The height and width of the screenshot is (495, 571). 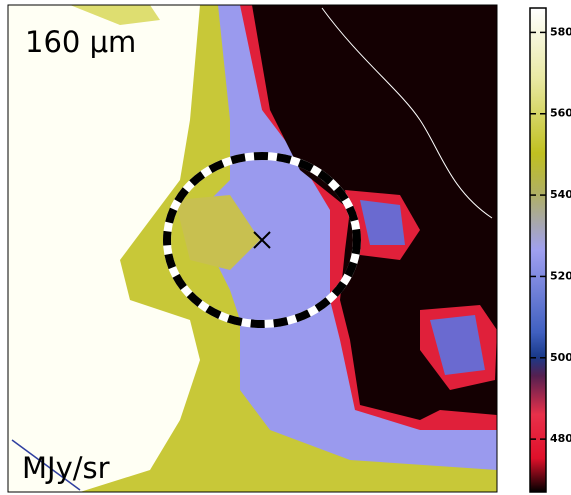 I want to click on tick-label: 520, so click(x=560, y=275).